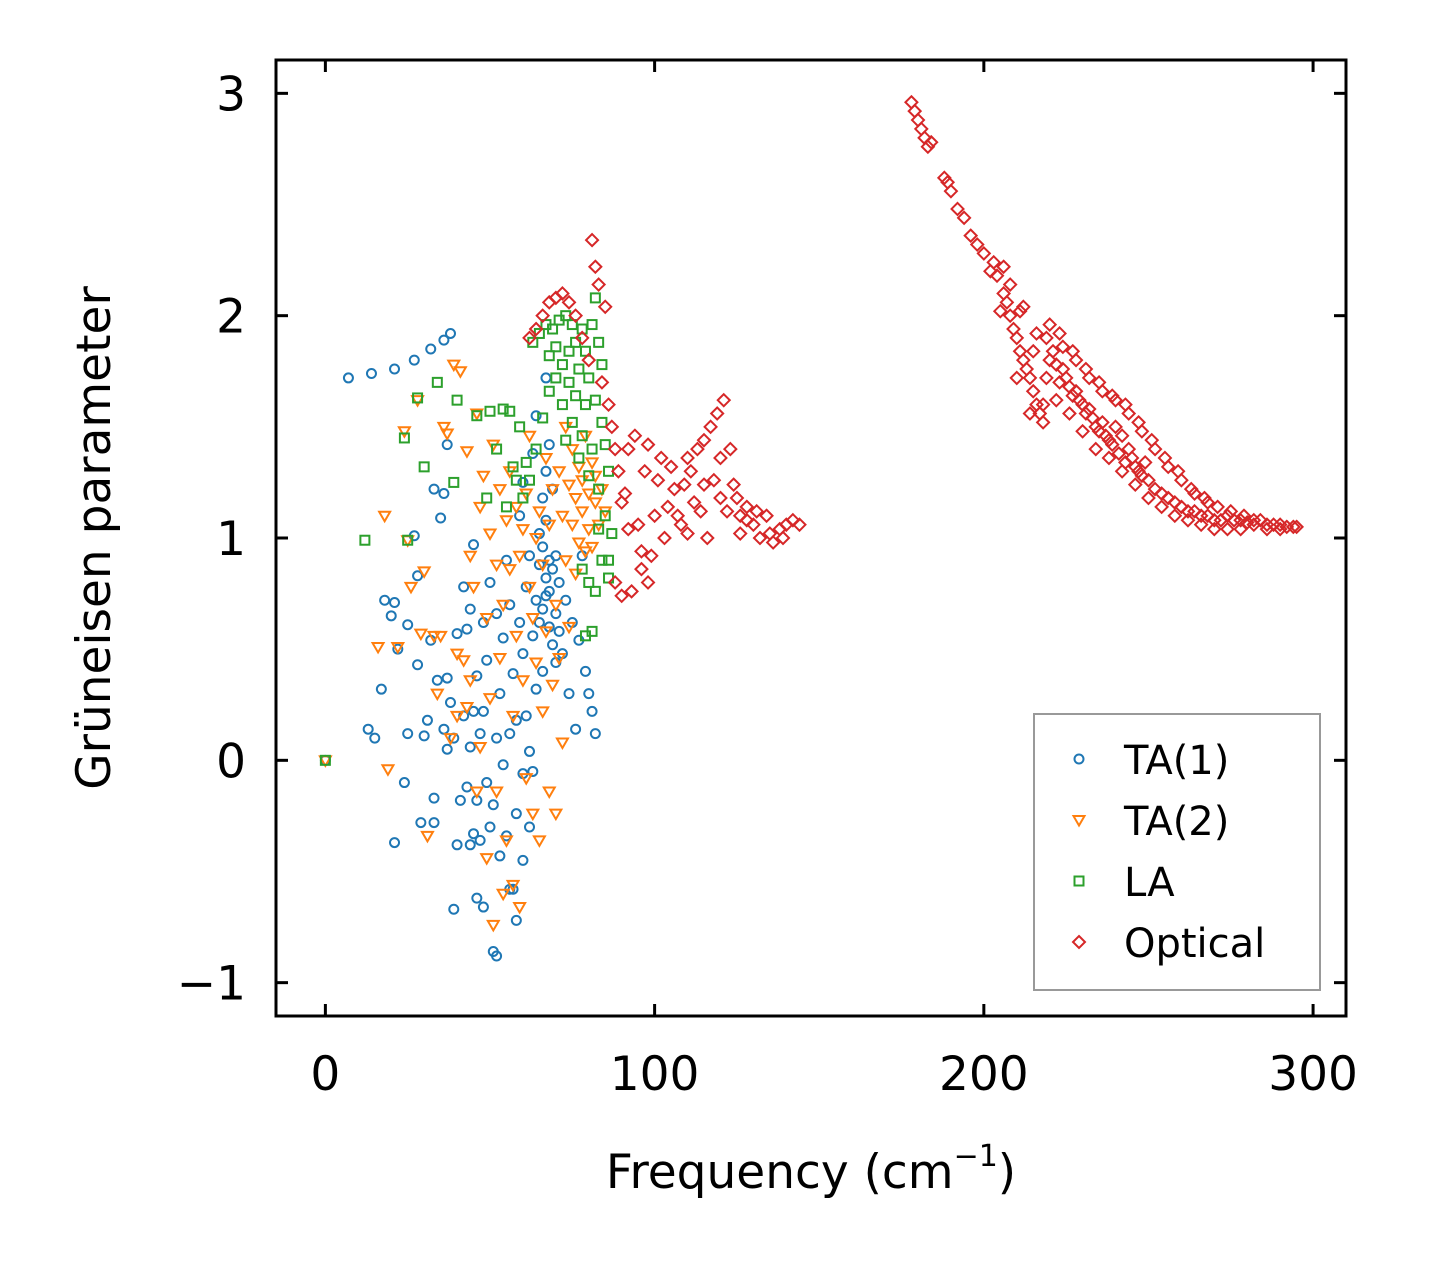 This screenshot has height=1264, width=1430. I want to click on legend-label-ta1: TA(1), so click(1176, 761).